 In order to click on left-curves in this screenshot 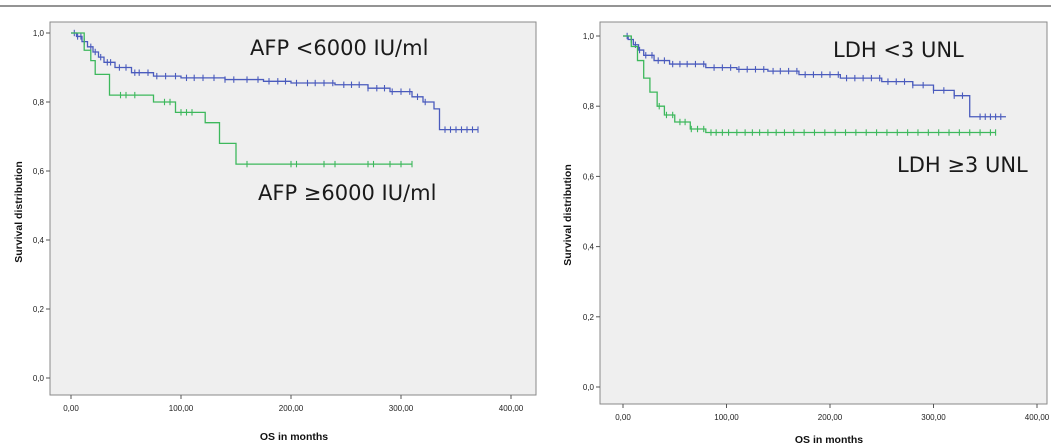, I will do `click(275, 98)`.